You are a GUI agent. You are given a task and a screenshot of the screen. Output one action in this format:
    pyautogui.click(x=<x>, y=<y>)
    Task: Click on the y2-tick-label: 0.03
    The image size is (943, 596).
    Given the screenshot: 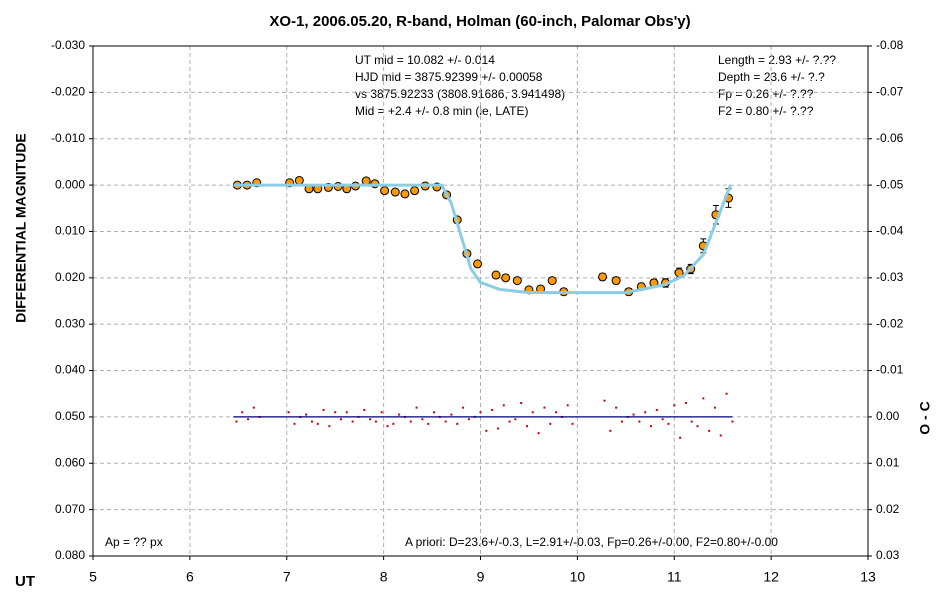 What is the action you would take?
    pyautogui.click(x=888, y=555)
    